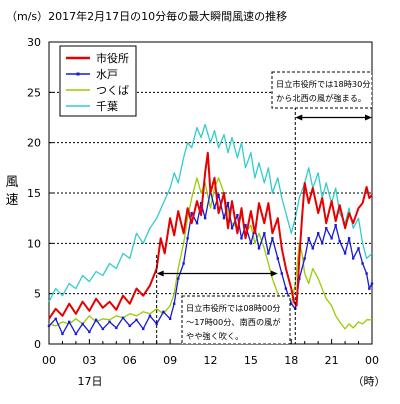 Image resolution: width=400 pixels, height=404 pixels. What do you see at coordinates (112, 58) in the screenshot?
I see `legend-label: 市役所` at bounding box center [112, 58].